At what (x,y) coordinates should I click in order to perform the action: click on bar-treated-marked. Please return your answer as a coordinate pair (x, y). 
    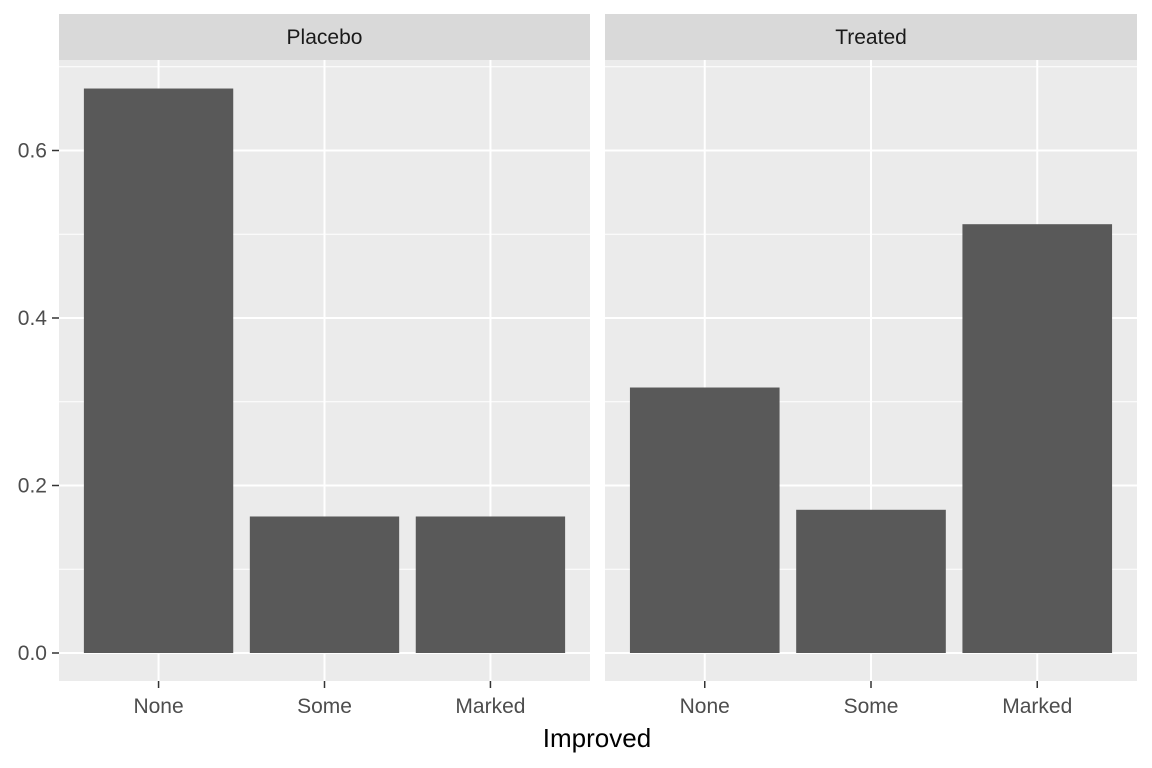
    Looking at the image, I should click on (1037, 438).